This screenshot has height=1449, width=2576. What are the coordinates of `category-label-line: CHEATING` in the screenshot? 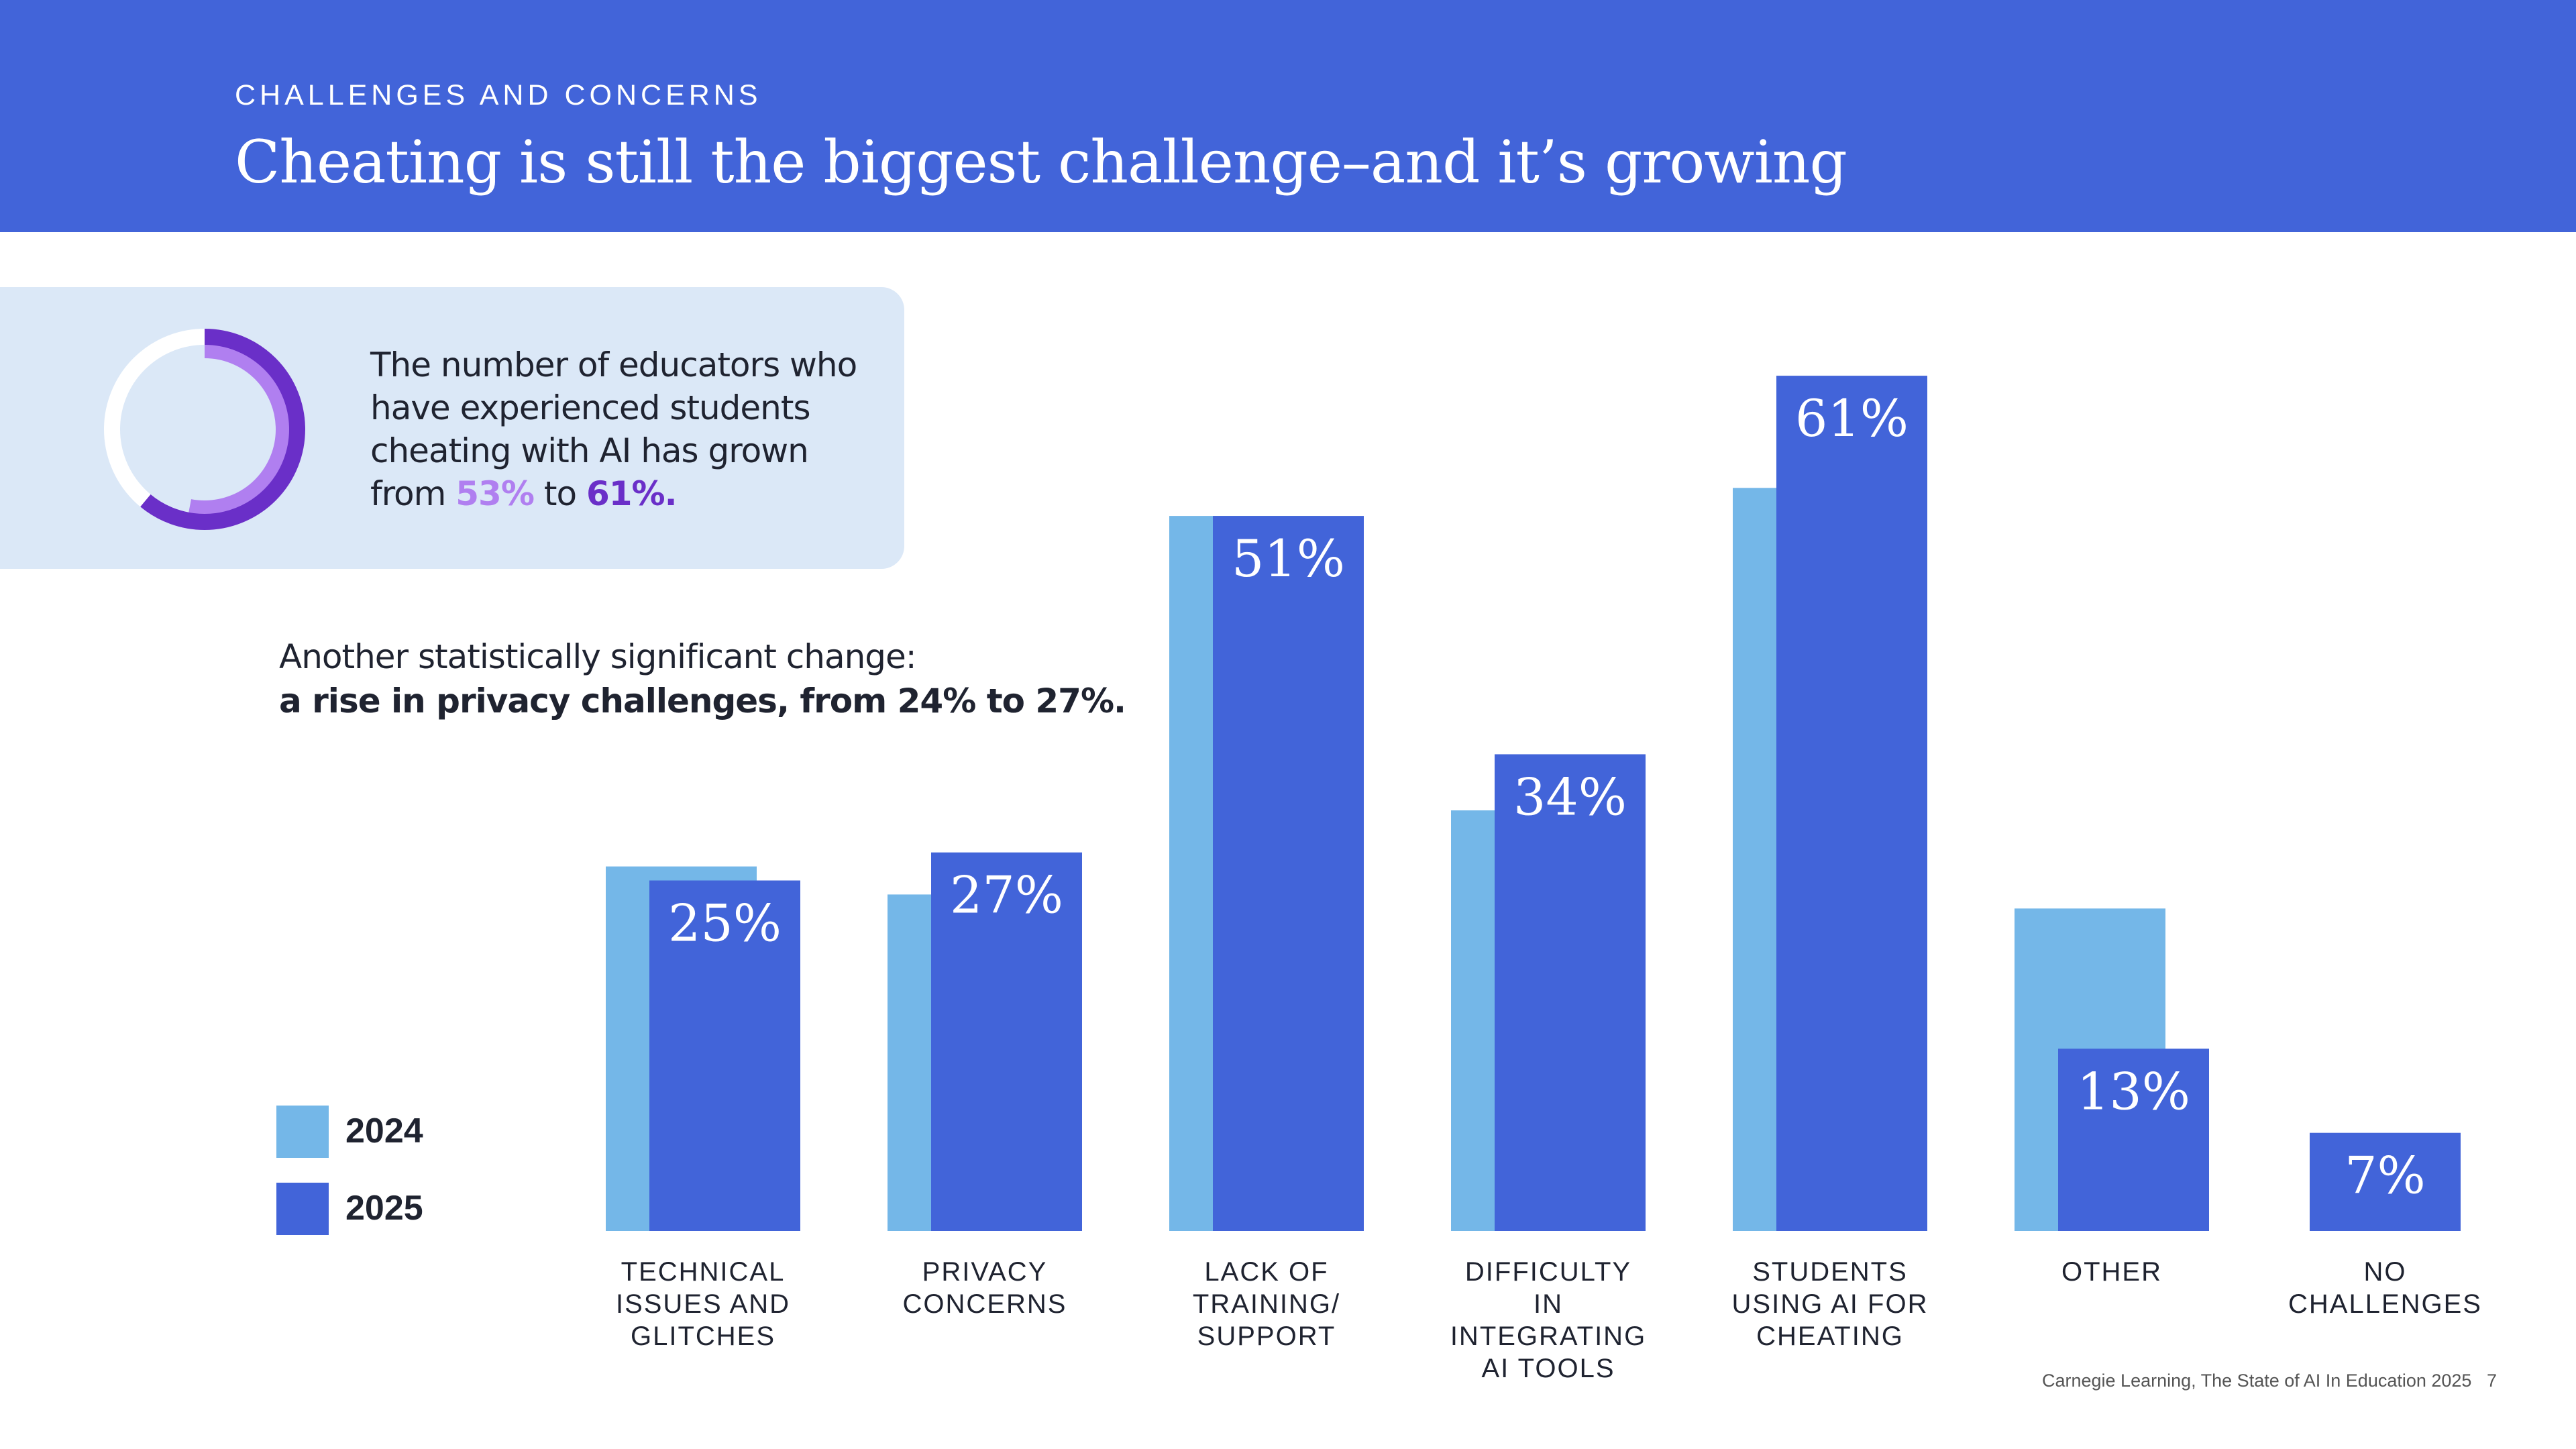 It's located at (1830, 1336).